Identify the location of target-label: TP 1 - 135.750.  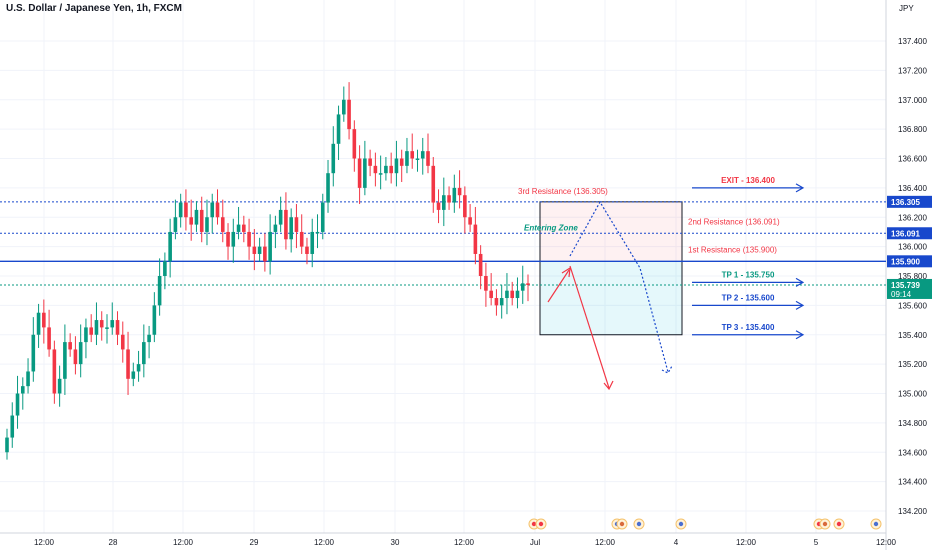
(748, 274).